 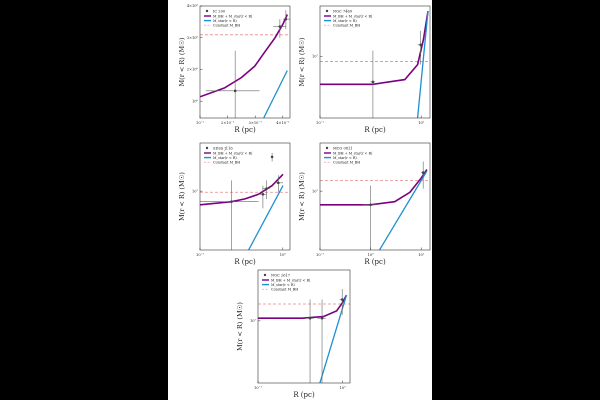 What do you see at coordinates (195, 101) in the screenshot?
I see `y-tick-label: 10⁸` at bounding box center [195, 101].